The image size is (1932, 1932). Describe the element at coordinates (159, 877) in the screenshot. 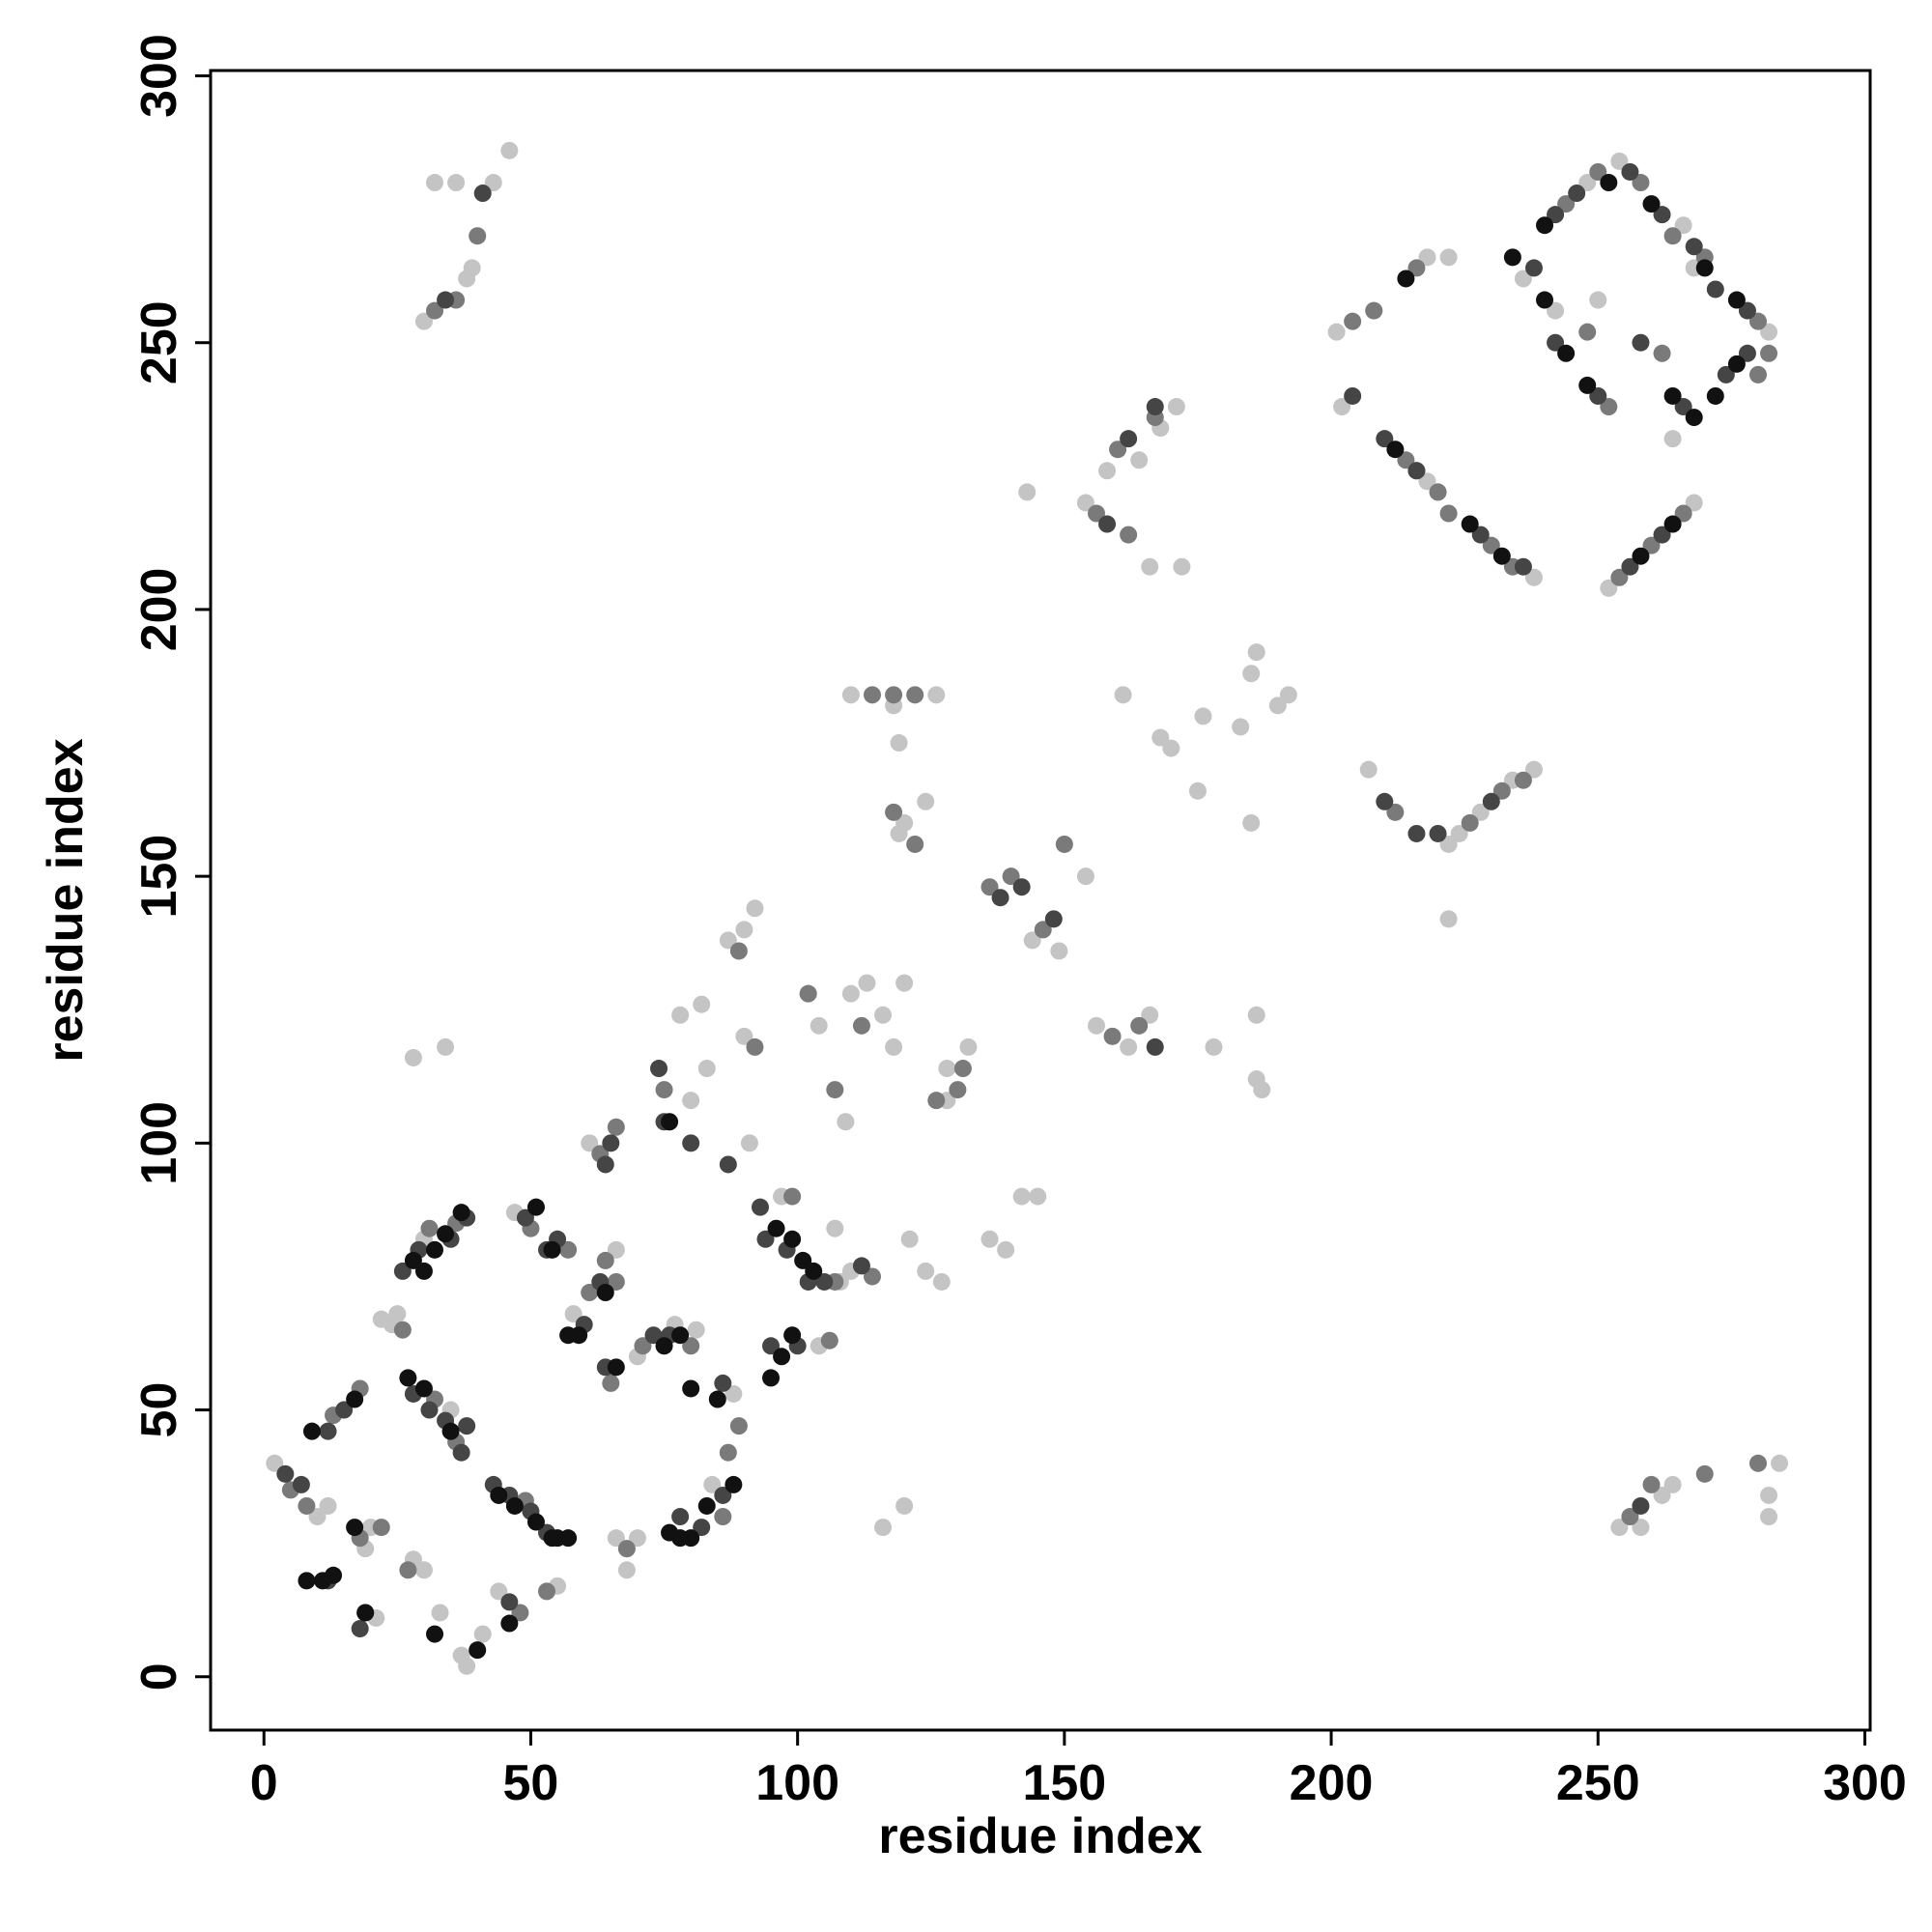

I see `y-tick-label: 150` at that location.